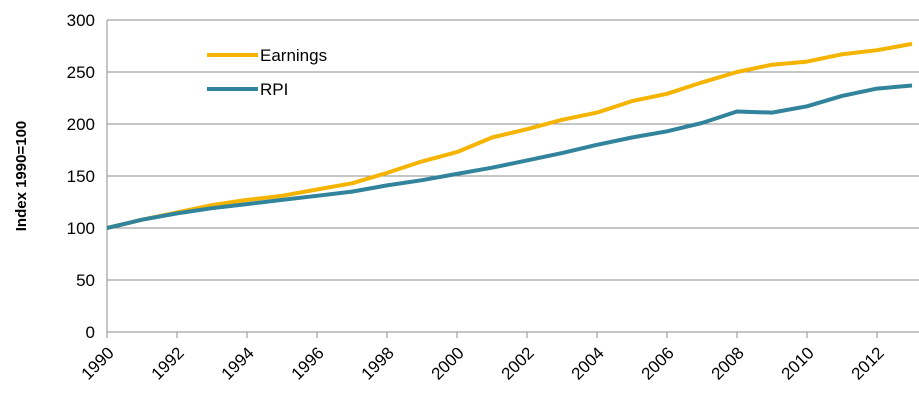  Describe the element at coordinates (378, 363) in the screenshot. I see `x-tick-label: 1998` at that location.